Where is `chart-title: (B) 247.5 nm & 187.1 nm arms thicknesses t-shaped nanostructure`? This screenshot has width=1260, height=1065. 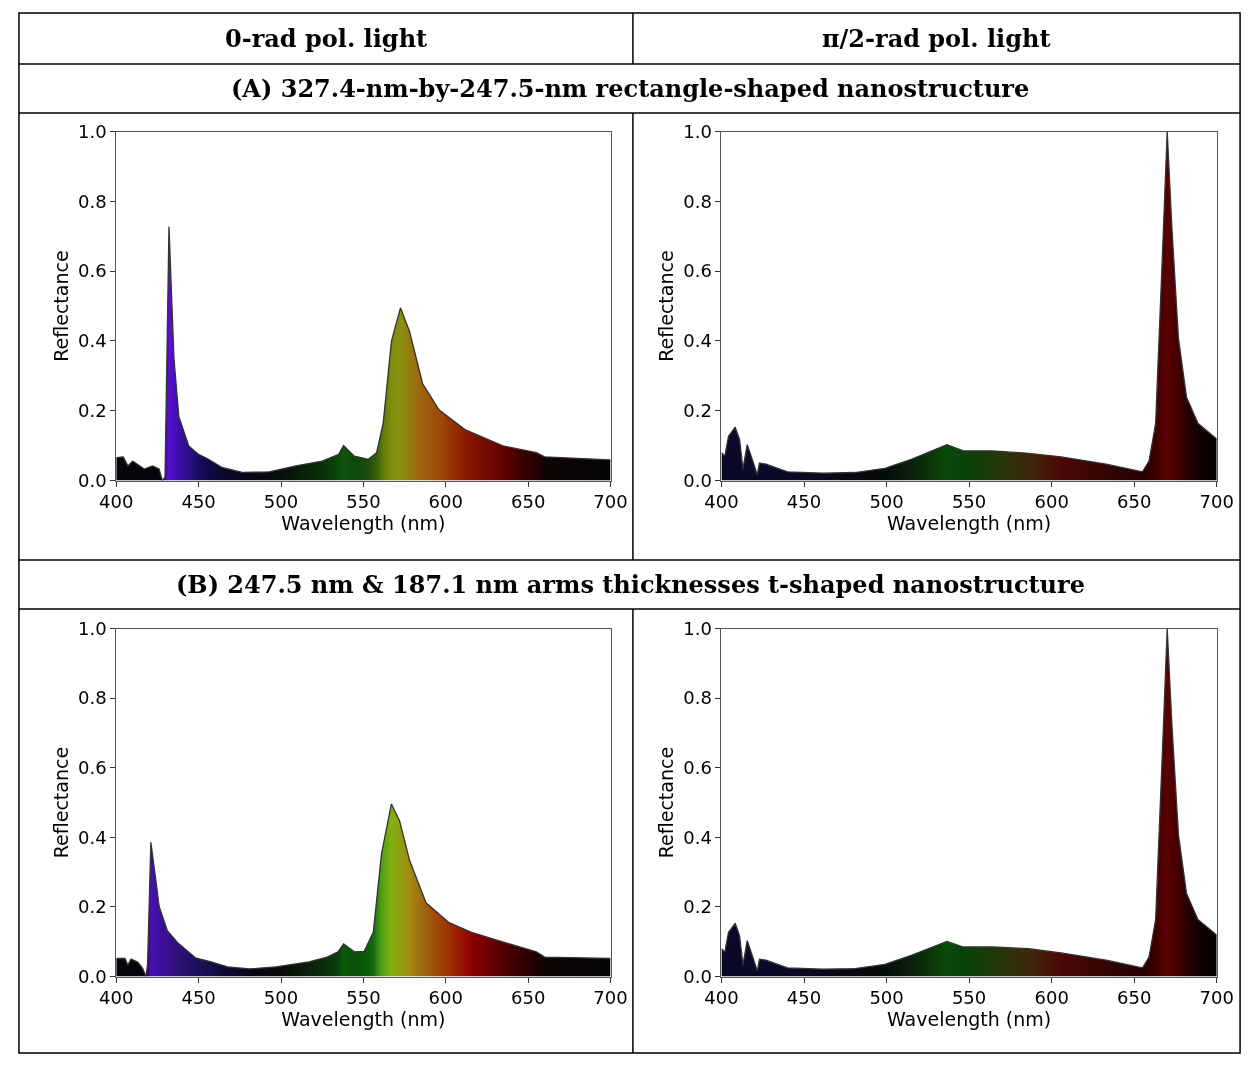
chart-title: (B) 247.5 nm & 187.1 nm arms thicknesses t-shaped nanostructure is located at coordinates (630, 584).